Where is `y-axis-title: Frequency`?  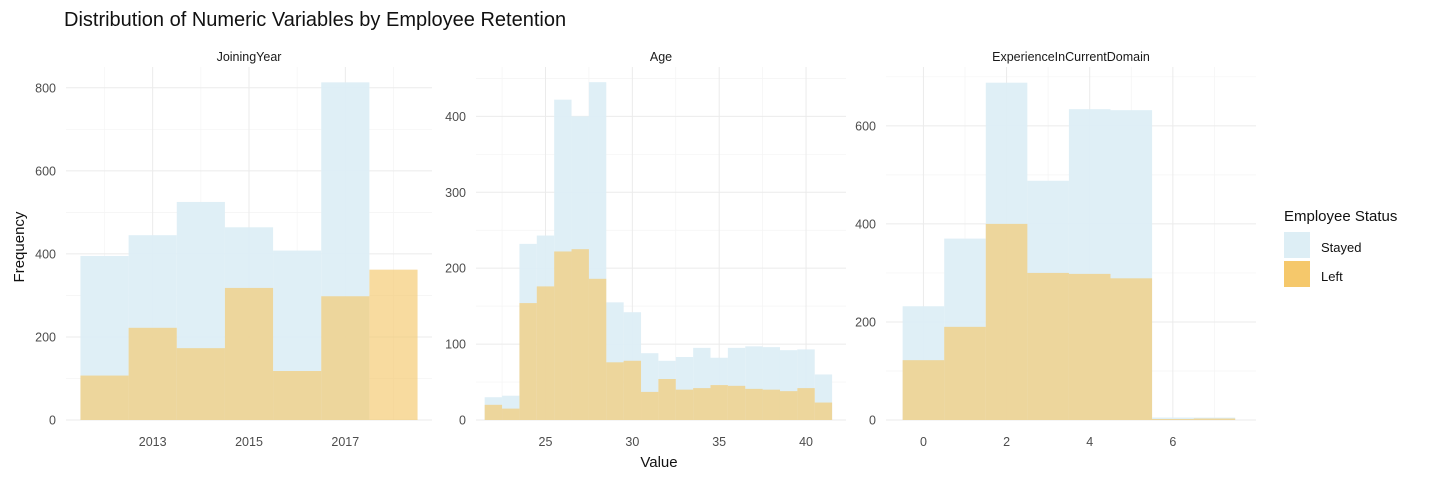
y-axis-title: Frequency is located at coordinates (19, 246).